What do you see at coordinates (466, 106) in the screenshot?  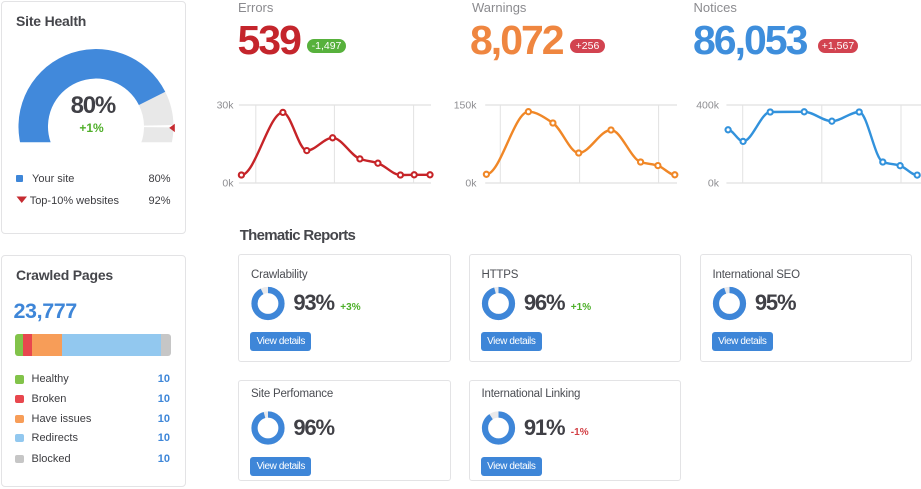 I see `svg-text: 150k` at bounding box center [466, 106].